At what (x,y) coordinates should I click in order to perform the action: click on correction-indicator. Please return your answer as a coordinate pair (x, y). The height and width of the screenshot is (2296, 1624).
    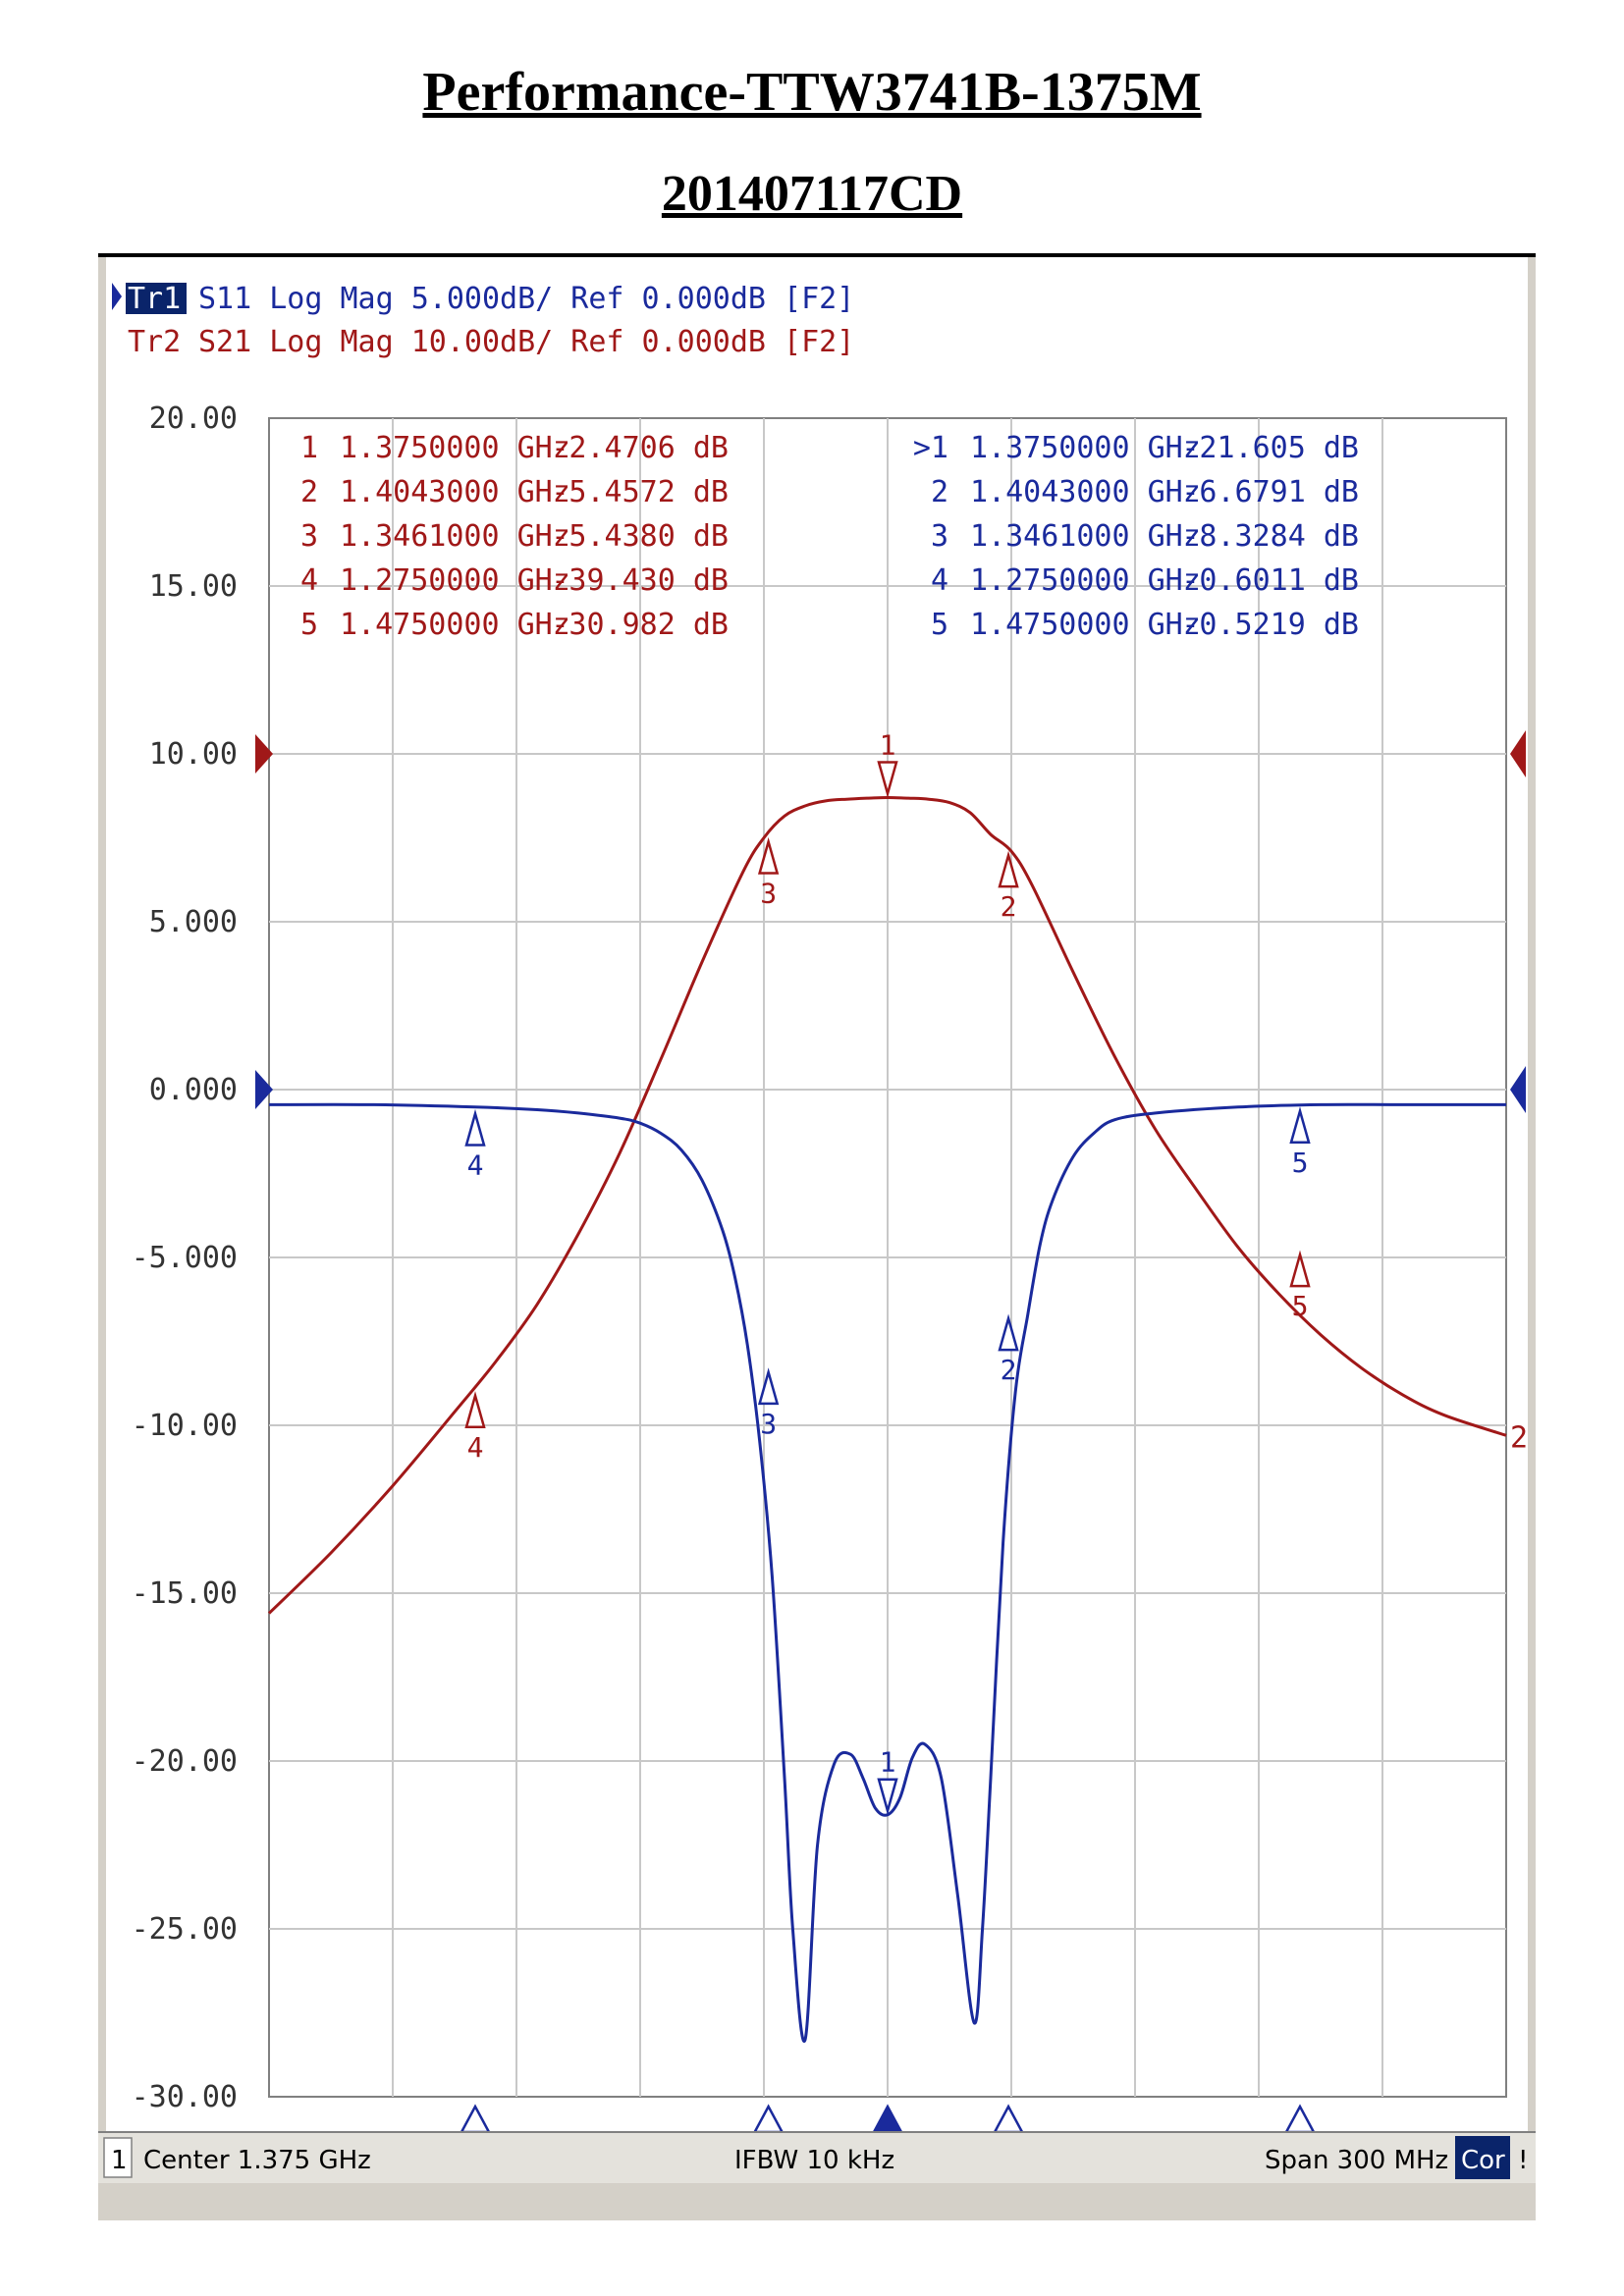
    Looking at the image, I should click on (1482, 2157).